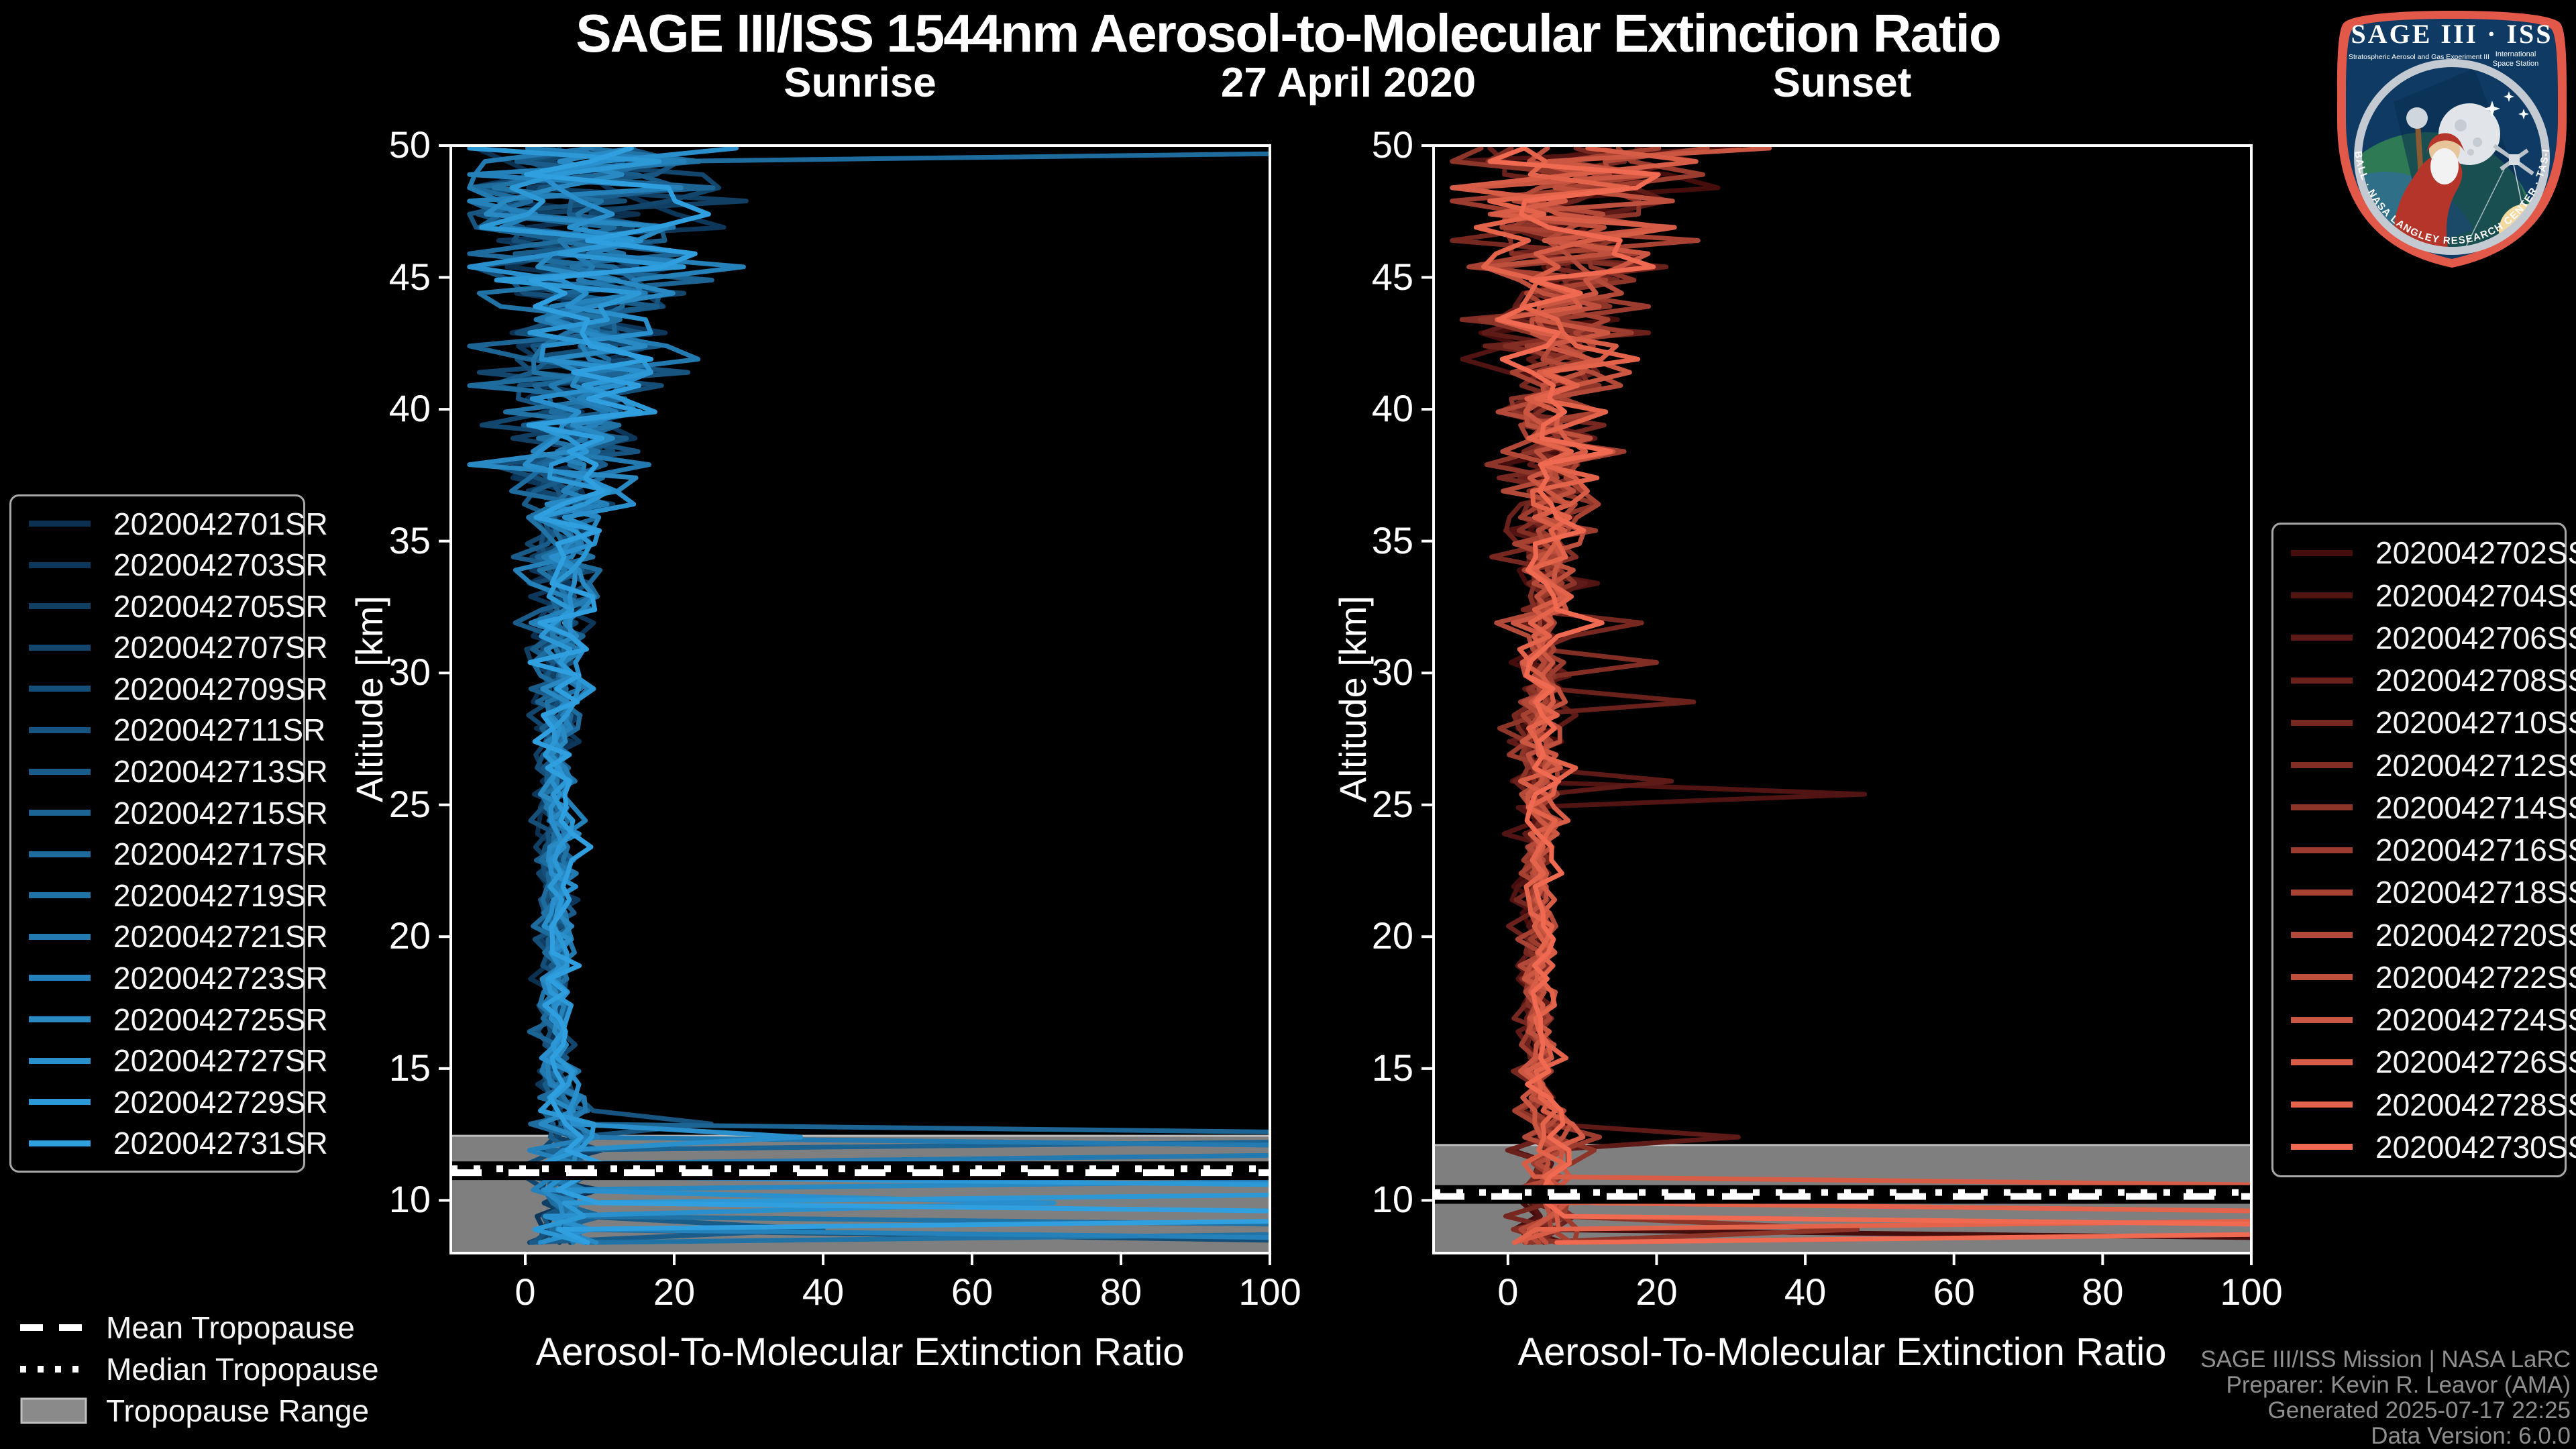  What do you see at coordinates (2385, 1359) in the screenshot?
I see `credits-line: SAGE III/ISS Mission | NASA LaRC` at bounding box center [2385, 1359].